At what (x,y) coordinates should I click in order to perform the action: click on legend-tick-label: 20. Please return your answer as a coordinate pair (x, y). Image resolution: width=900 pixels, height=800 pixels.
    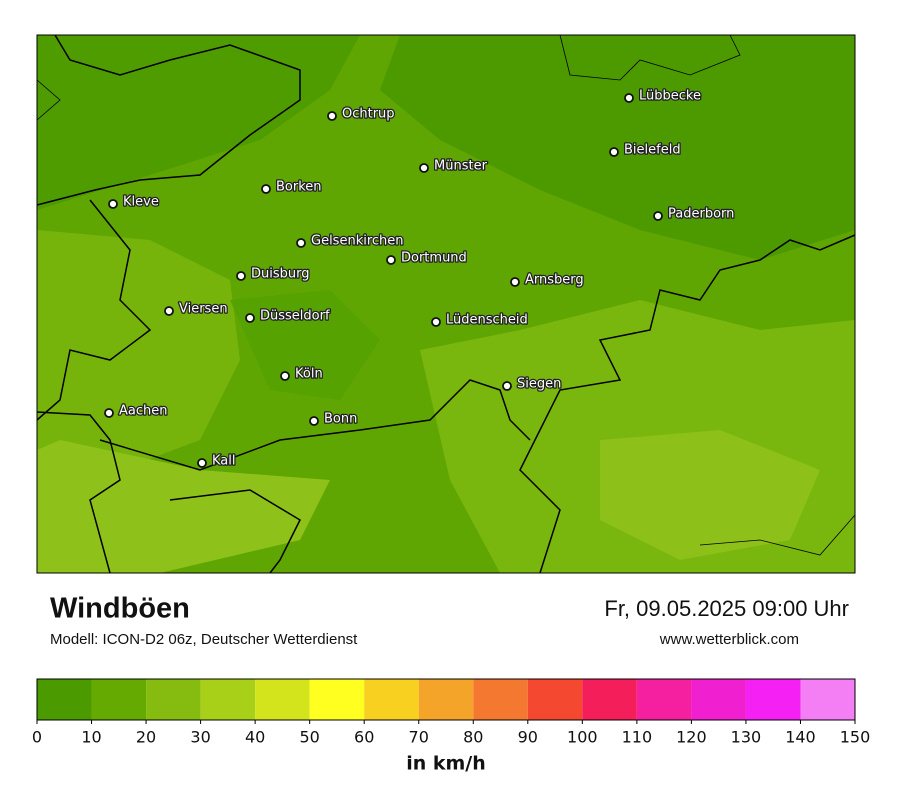
    Looking at the image, I should click on (146, 737).